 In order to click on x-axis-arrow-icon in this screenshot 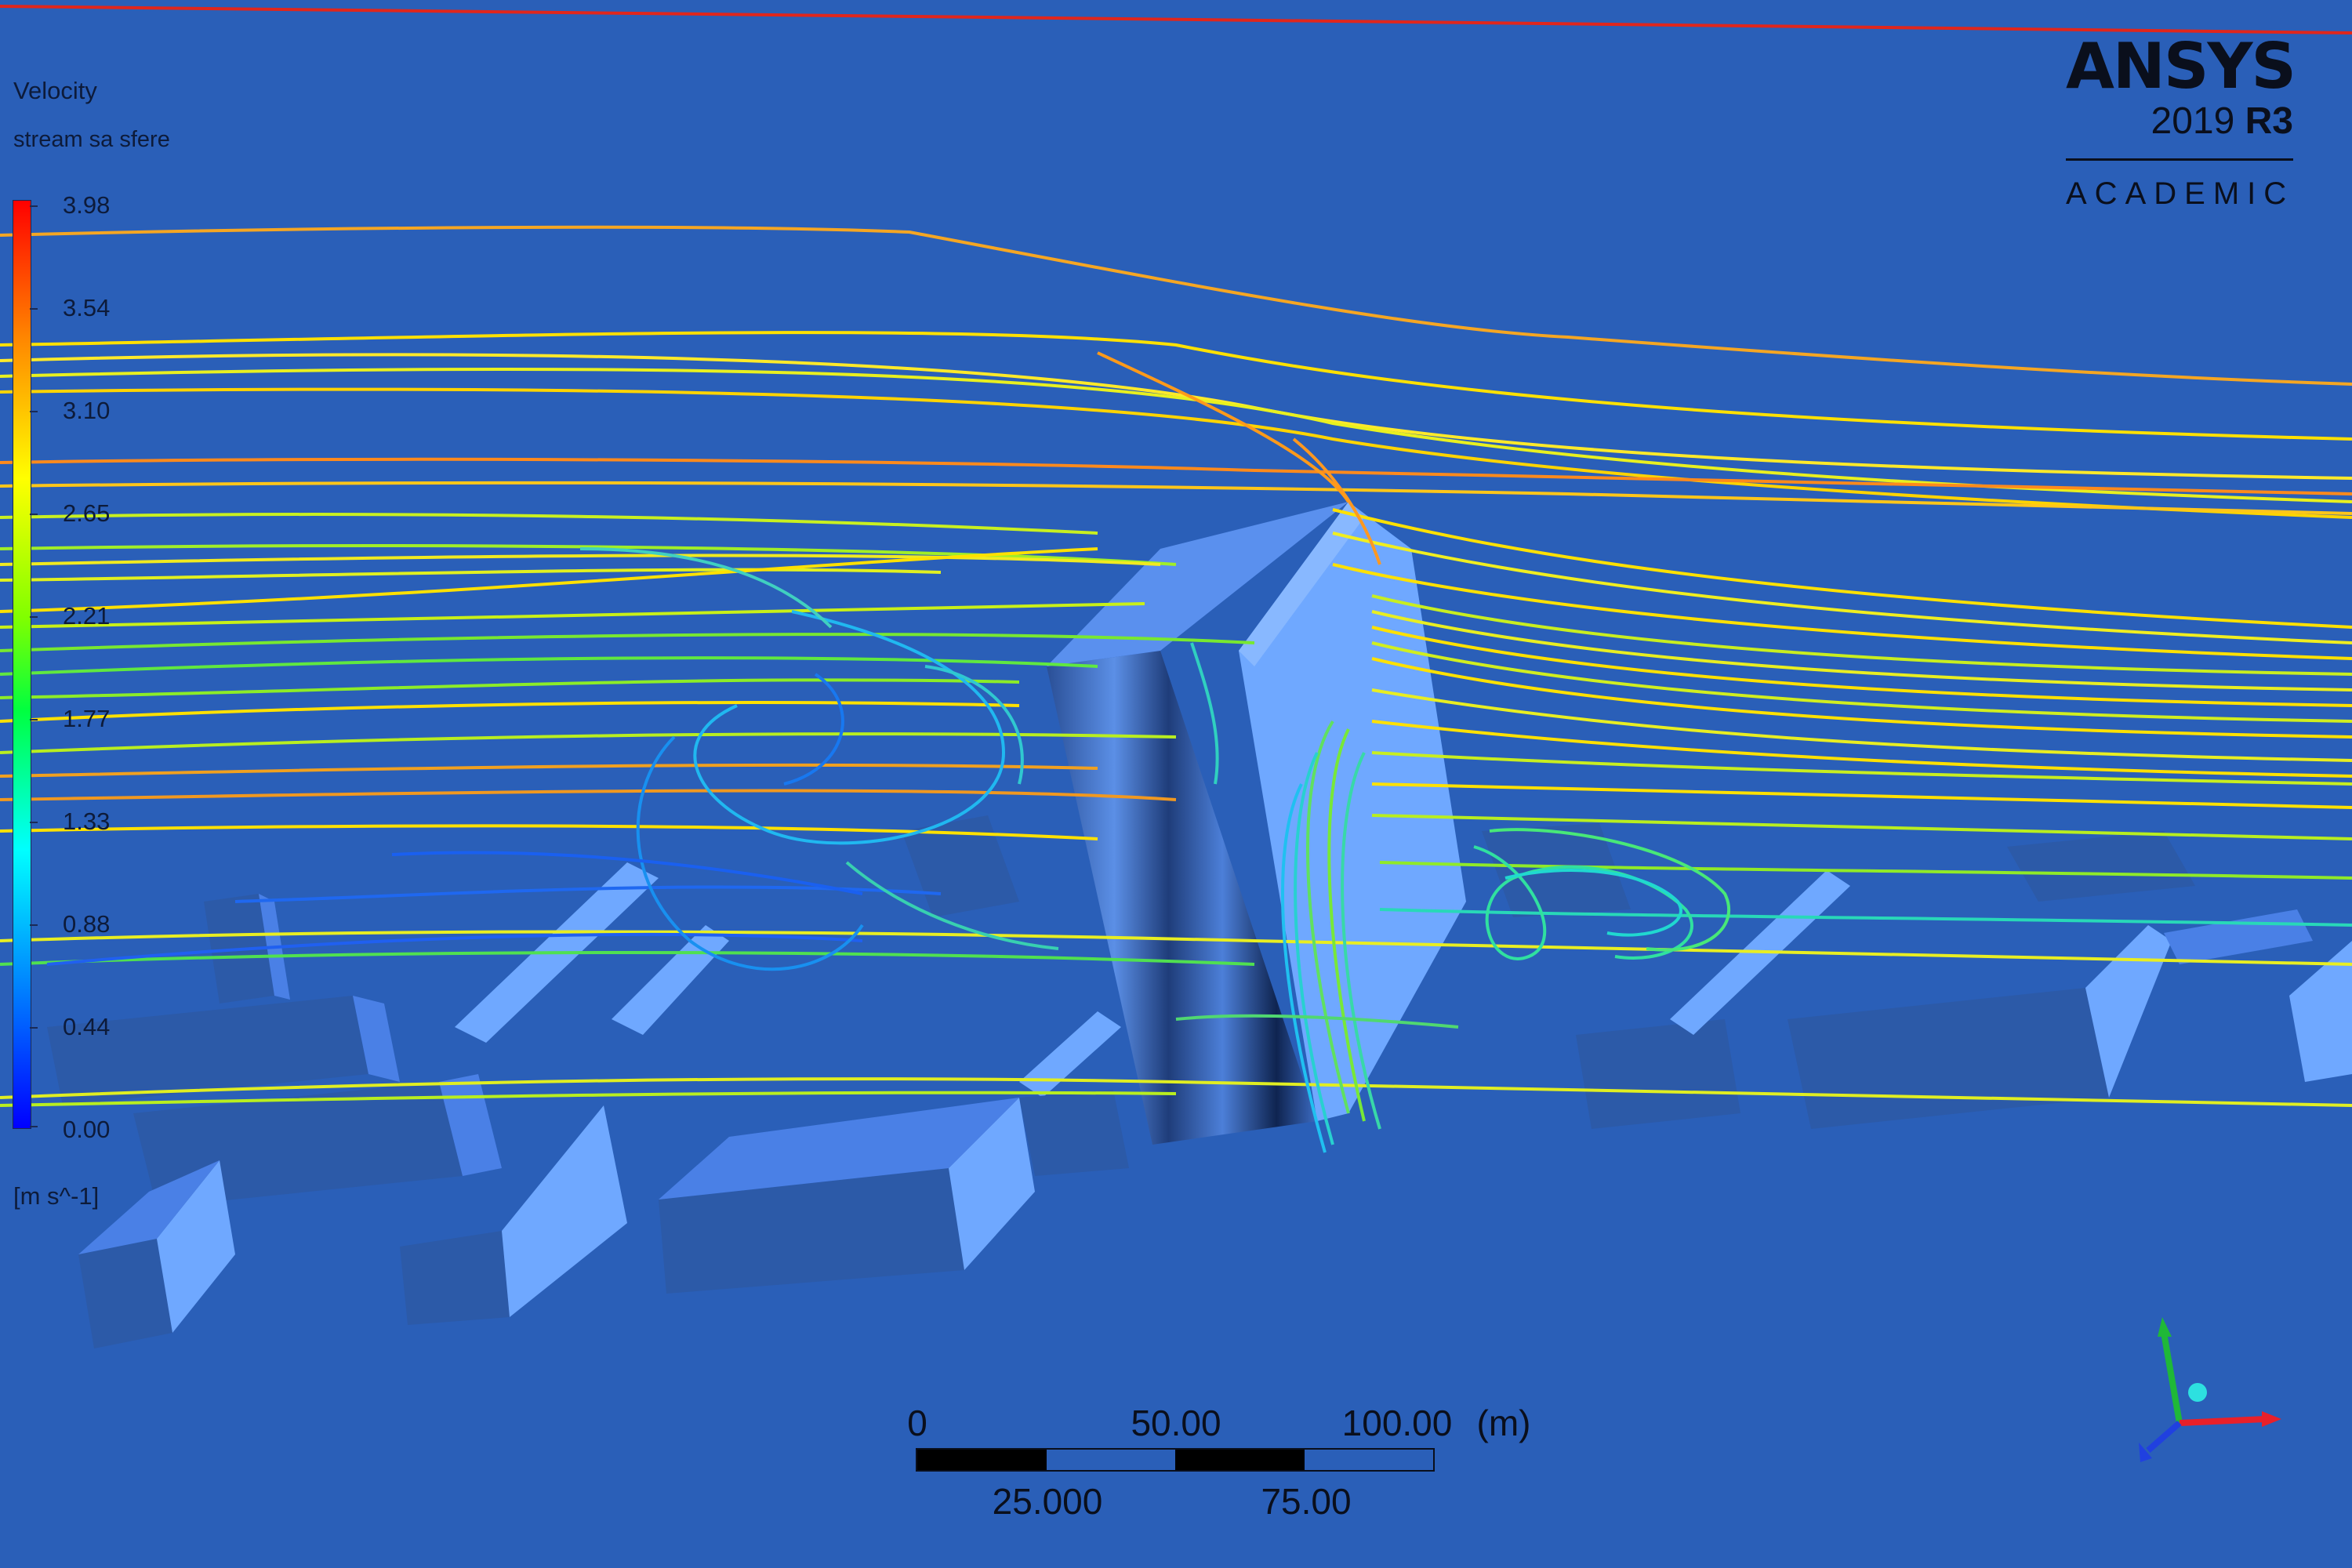, I will do `click(2223, 1421)`.